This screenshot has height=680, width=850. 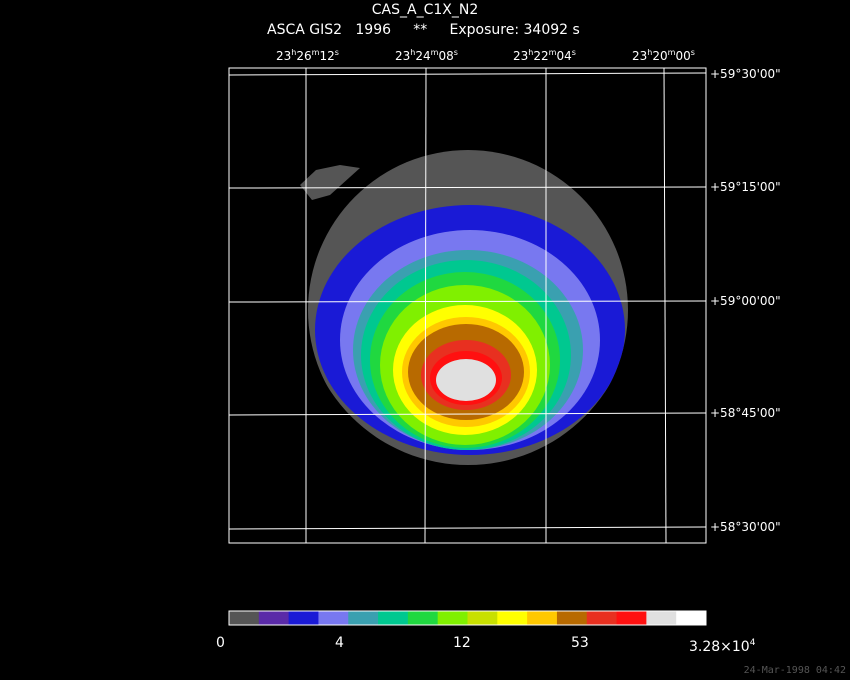 What do you see at coordinates (462, 643) in the screenshot?
I see `color-scale-label: 12` at bounding box center [462, 643].